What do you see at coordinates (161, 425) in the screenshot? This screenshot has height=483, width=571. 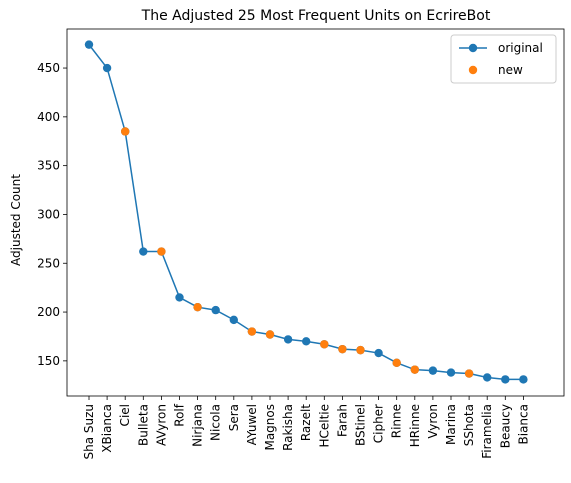 I see `x-tick-label: AVyron` at bounding box center [161, 425].